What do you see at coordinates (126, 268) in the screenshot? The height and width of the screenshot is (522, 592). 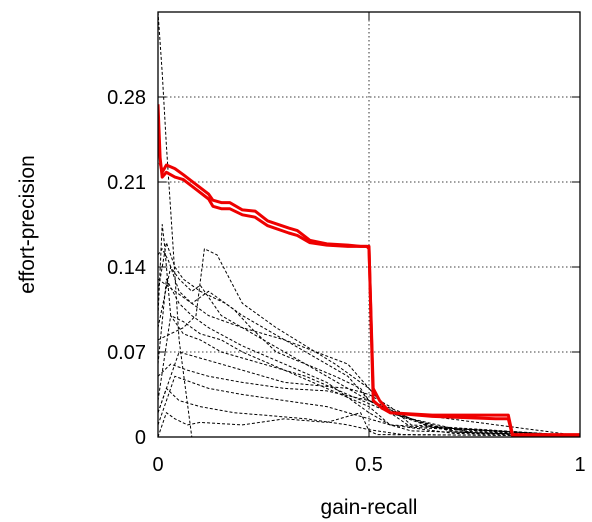 I see `y-tick-label: 0.14` at bounding box center [126, 268].